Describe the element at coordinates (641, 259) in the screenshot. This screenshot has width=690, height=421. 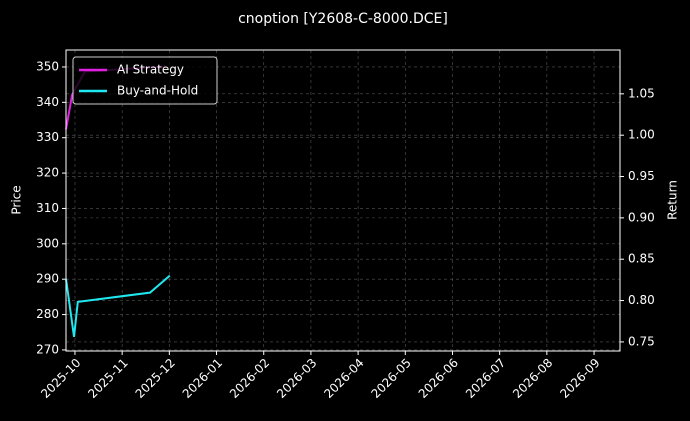
I see `y2-tick-label: 0.85` at that location.